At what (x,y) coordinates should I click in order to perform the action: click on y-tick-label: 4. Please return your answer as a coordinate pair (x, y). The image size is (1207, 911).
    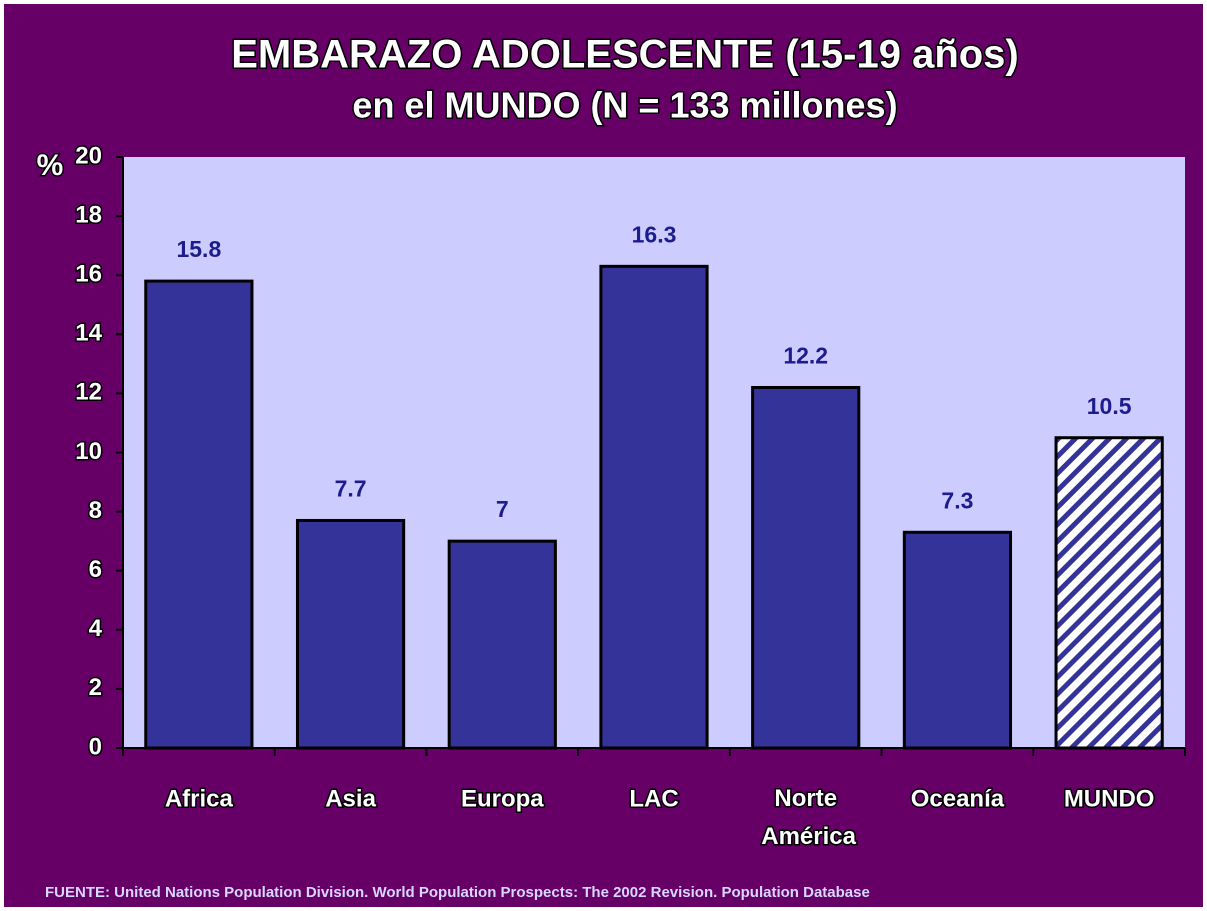
    Looking at the image, I should click on (96, 628).